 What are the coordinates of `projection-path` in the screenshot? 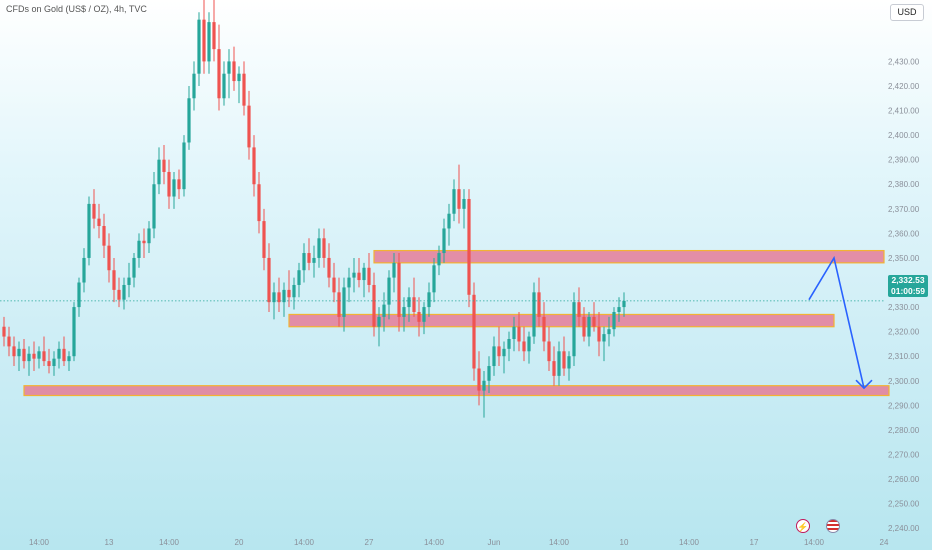 It's located at (840, 322).